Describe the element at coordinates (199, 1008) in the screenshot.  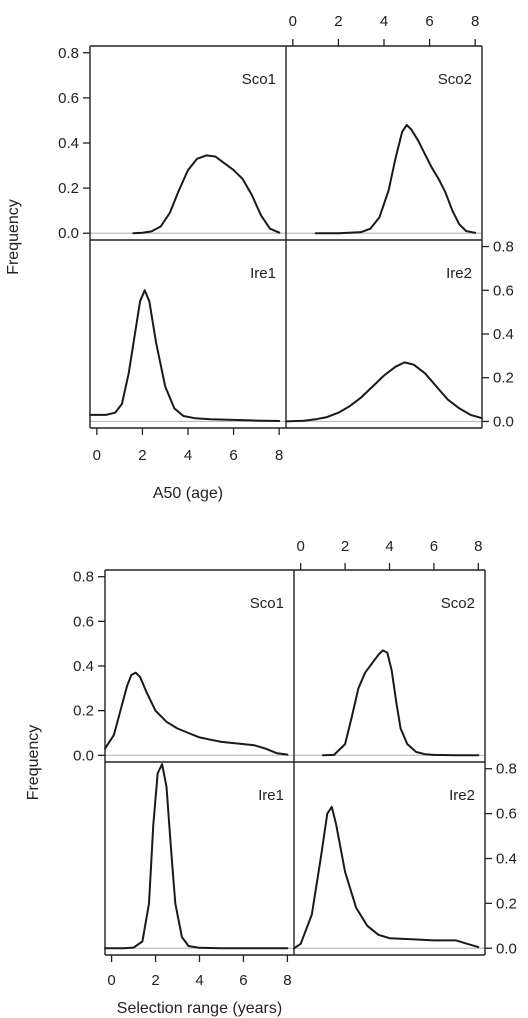
I see `x-axis-label: Selection range (years)` at that location.